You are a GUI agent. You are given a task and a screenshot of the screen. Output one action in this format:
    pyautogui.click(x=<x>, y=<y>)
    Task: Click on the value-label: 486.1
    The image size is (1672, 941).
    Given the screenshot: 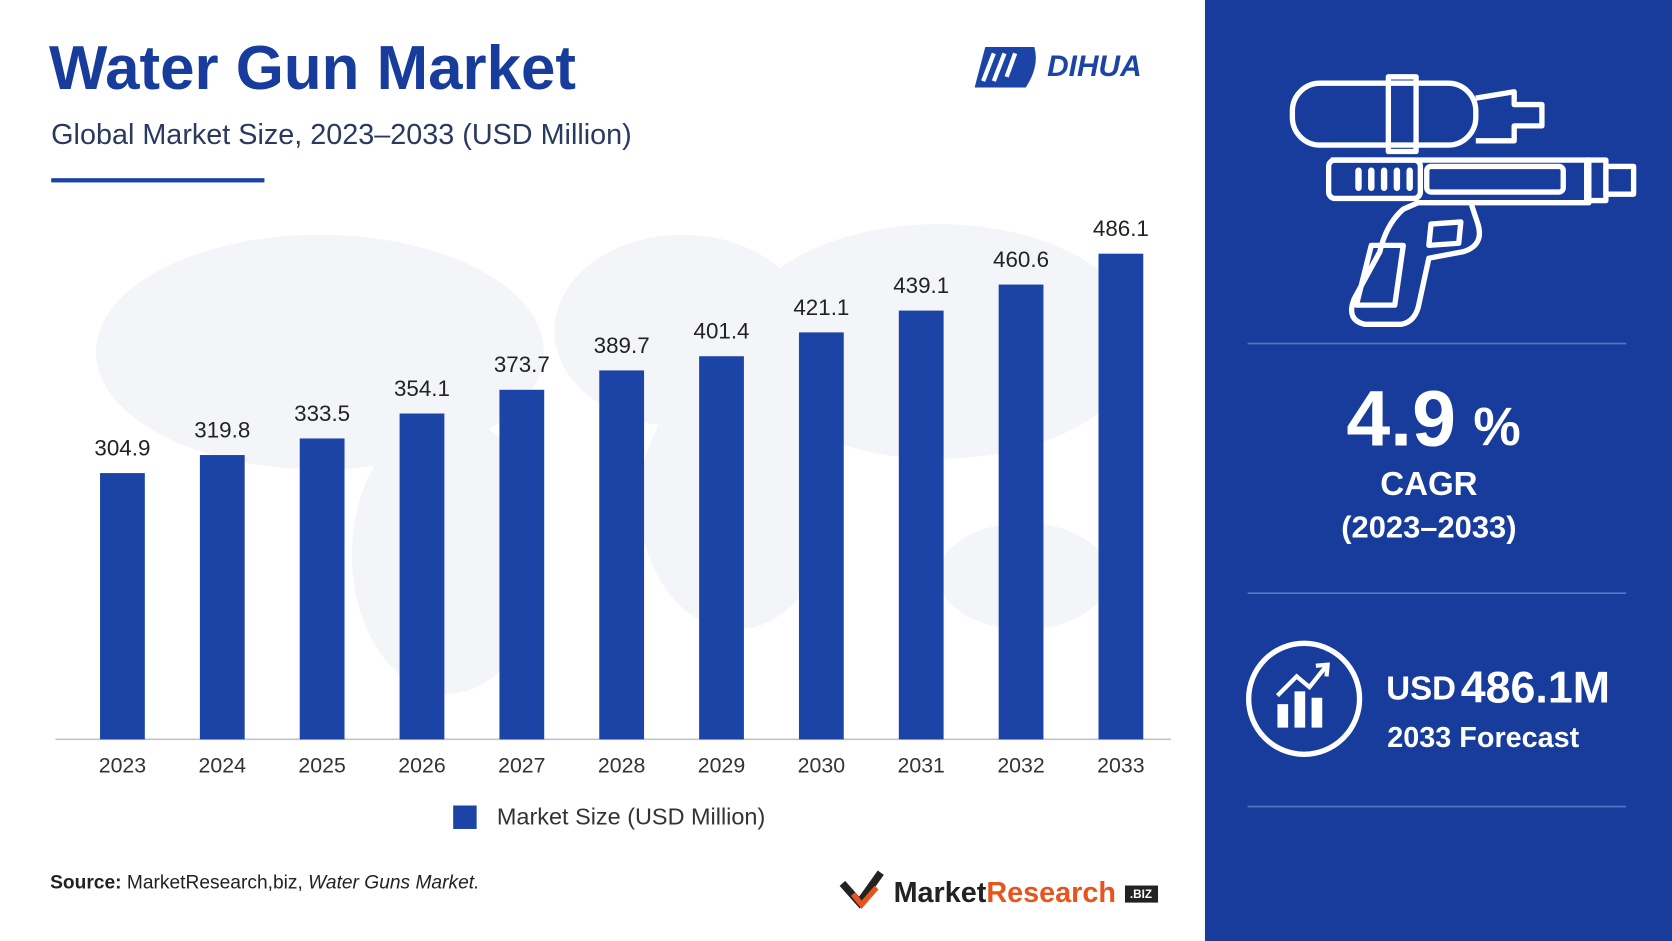 What is the action you would take?
    pyautogui.click(x=1121, y=228)
    